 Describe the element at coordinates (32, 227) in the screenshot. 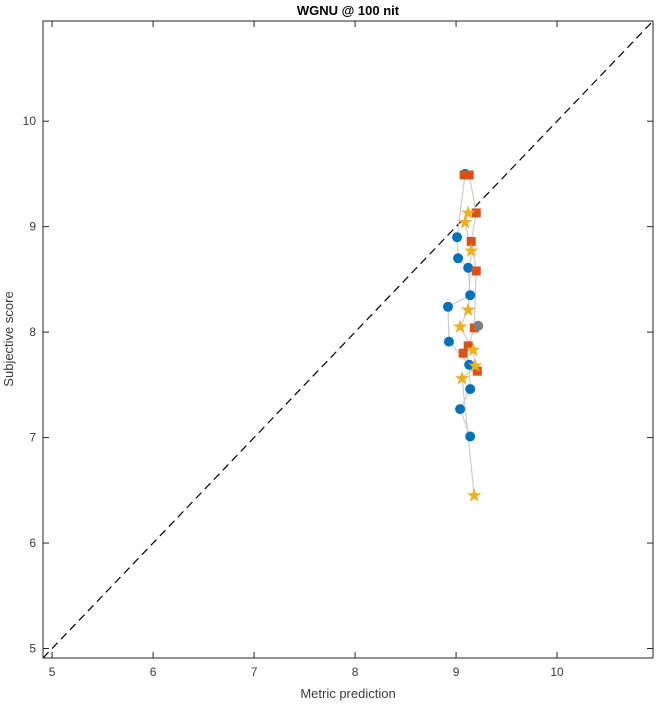

I see `y-tick-label: 9` at that location.